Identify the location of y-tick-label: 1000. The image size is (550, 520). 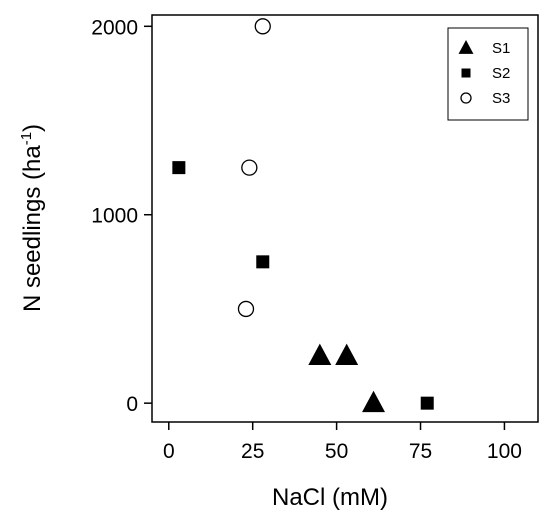
(114, 216).